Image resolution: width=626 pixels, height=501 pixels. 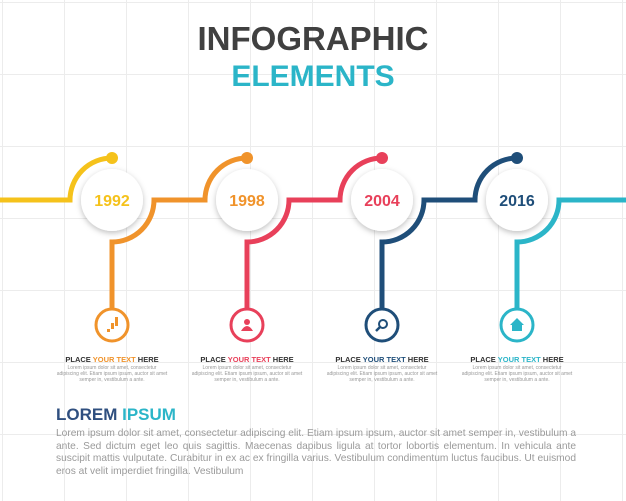 I want to click on footer-heading: LOREM IPSUM, so click(x=116, y=415).